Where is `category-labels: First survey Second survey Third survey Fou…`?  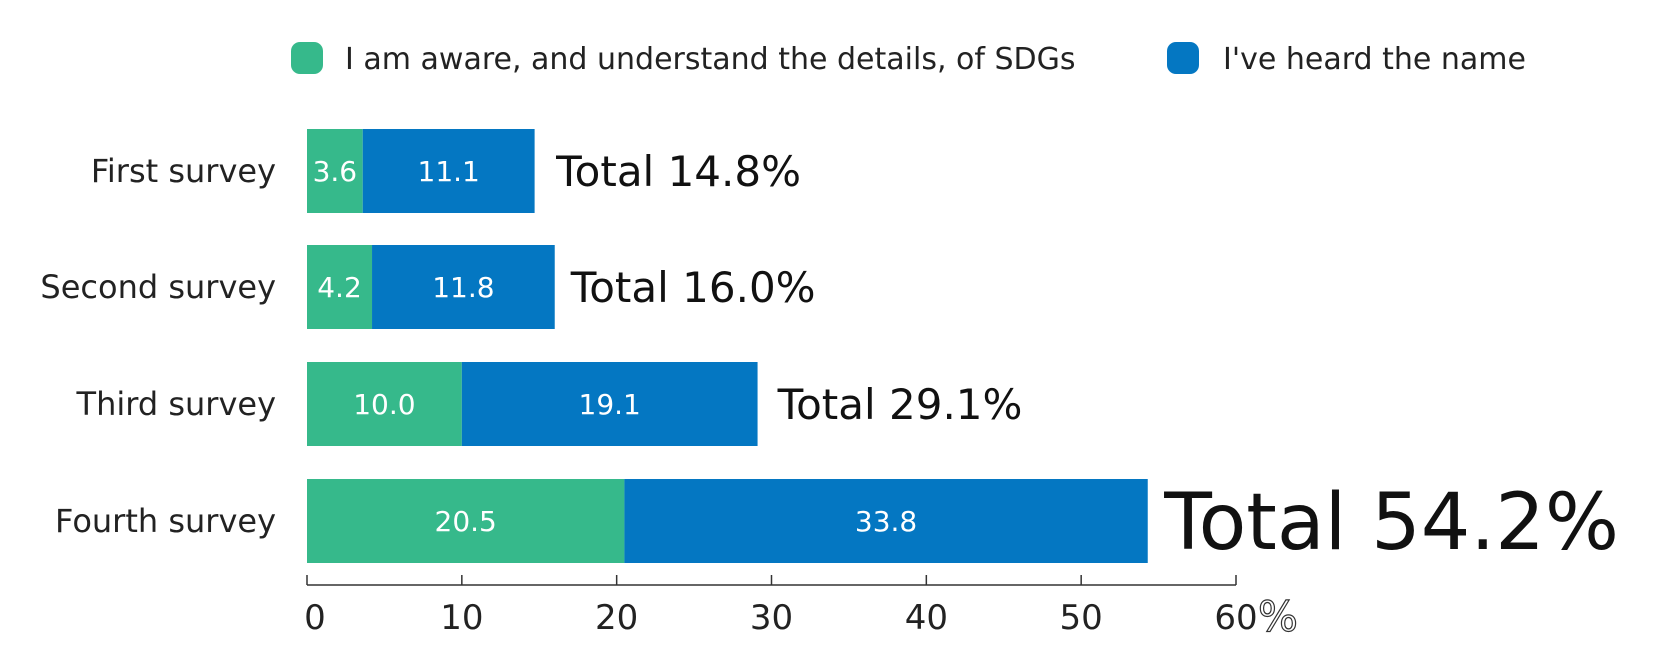 category-labels: First survey Second survey Third survey Fou… is located at coordinates (158, 346).